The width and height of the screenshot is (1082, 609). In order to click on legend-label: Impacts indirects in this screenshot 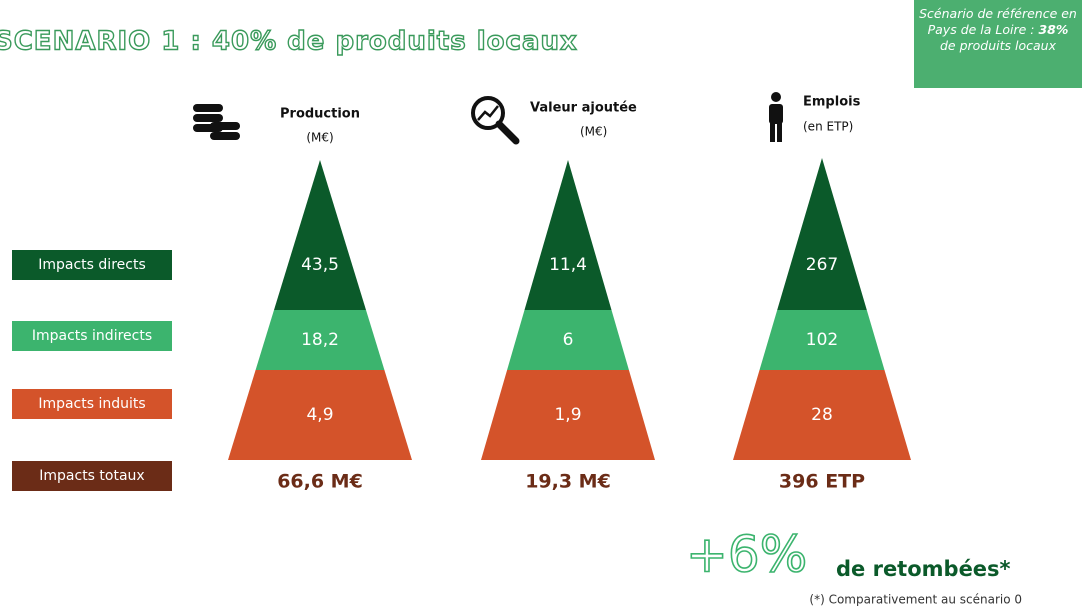, I will do `click(92, 336)`.